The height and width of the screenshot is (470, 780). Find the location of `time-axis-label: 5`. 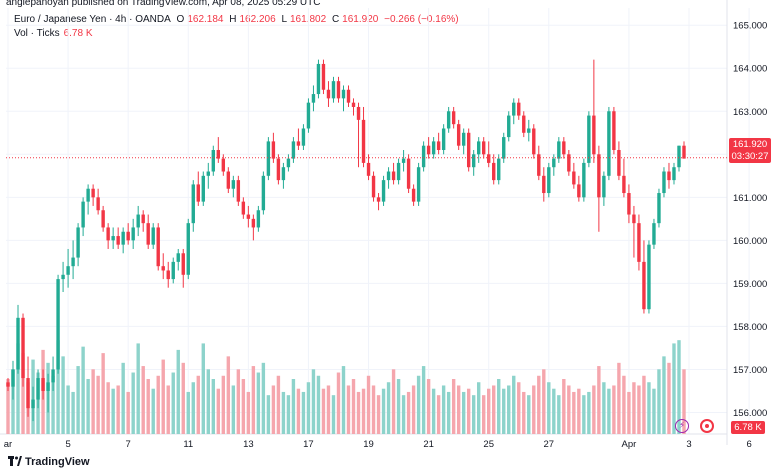

time-axis-label: 5 is located at coordinates (67, 444).